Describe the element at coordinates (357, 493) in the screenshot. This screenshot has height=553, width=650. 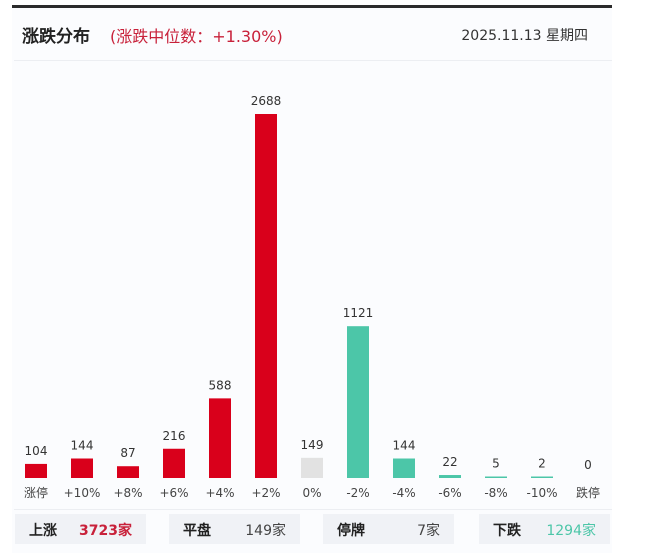
I see `category-label: -2%` at that location.